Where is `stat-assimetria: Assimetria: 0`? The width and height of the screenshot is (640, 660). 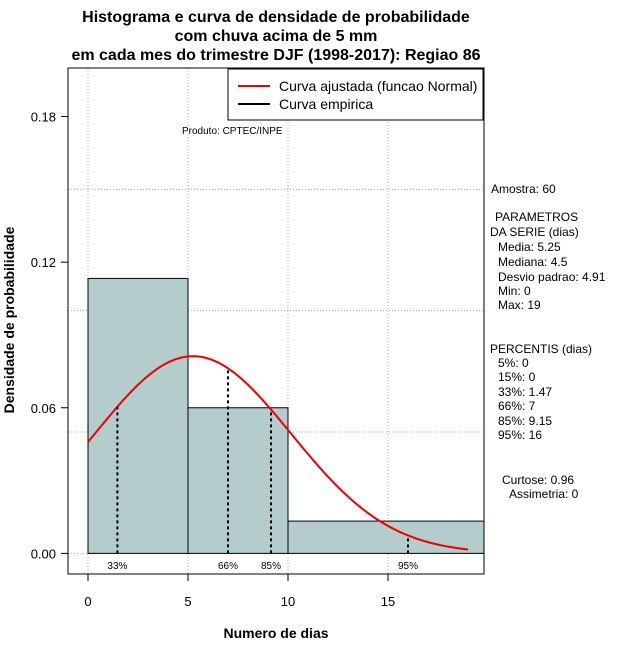
stat-assimetria: Assimetria: 0 is located at coordinates (544, 494).